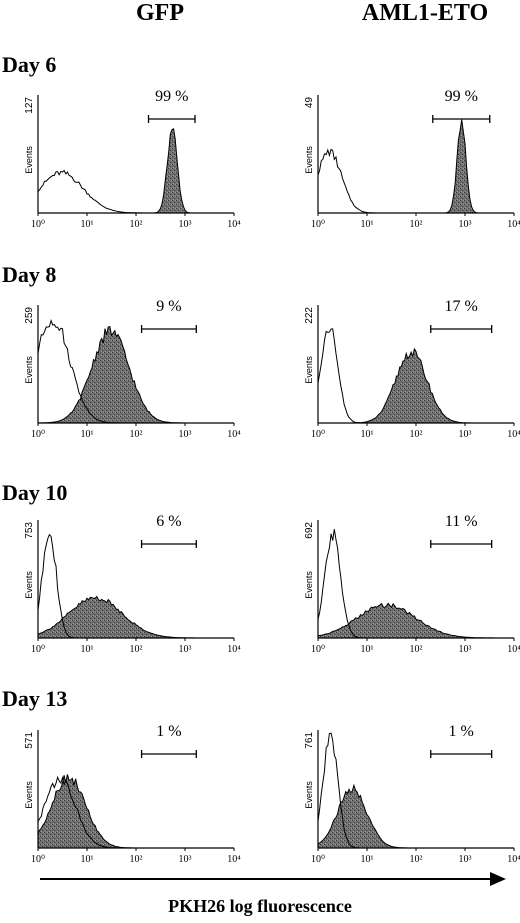  Describe the element at coordinates (425, 13) in the screenshot. I see `column-header-aml1-eto: AML1-ETO` at that location.